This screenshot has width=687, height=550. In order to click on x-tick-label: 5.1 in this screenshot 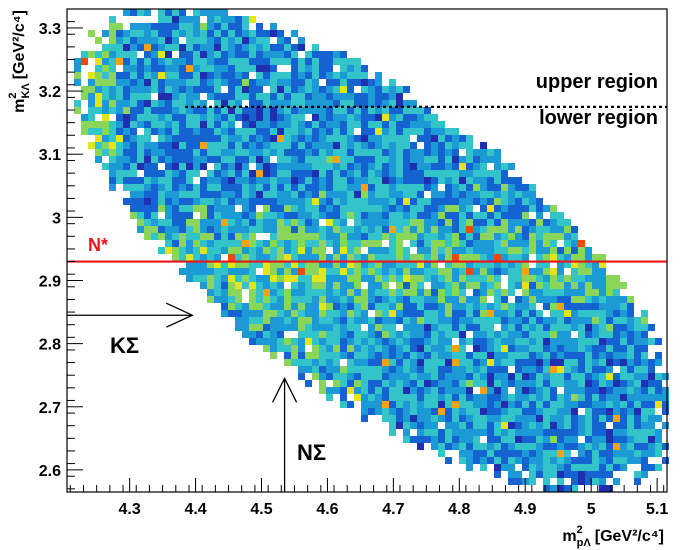, I will do `click(657, 509)`.